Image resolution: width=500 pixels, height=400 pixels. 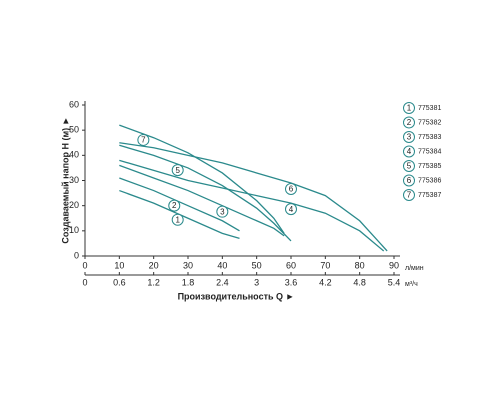 I want to click on x2-tick-label: 4.8, so click(x=359, y=282).